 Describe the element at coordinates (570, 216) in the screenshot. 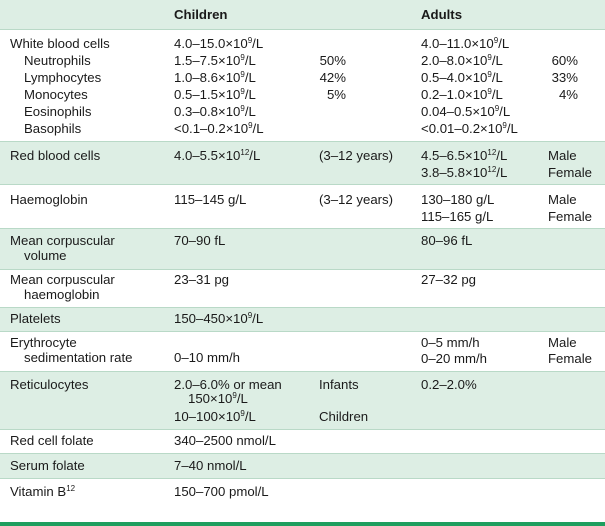

I see `hb-female: Female` at that location.